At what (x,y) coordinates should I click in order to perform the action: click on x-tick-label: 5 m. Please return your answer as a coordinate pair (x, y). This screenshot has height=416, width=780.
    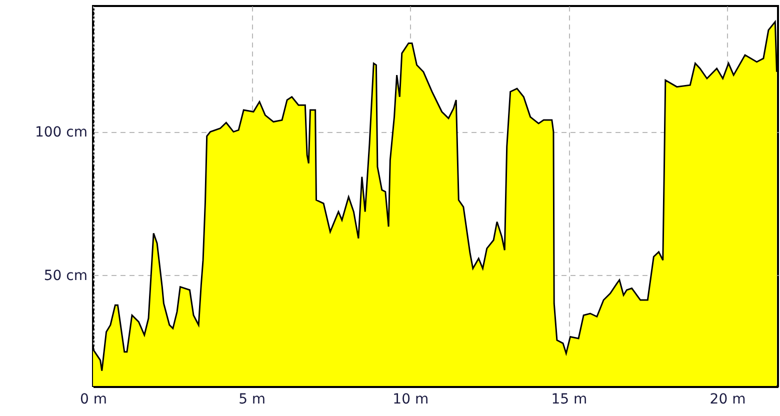
    Looking at the image, I should click on (252, 400).